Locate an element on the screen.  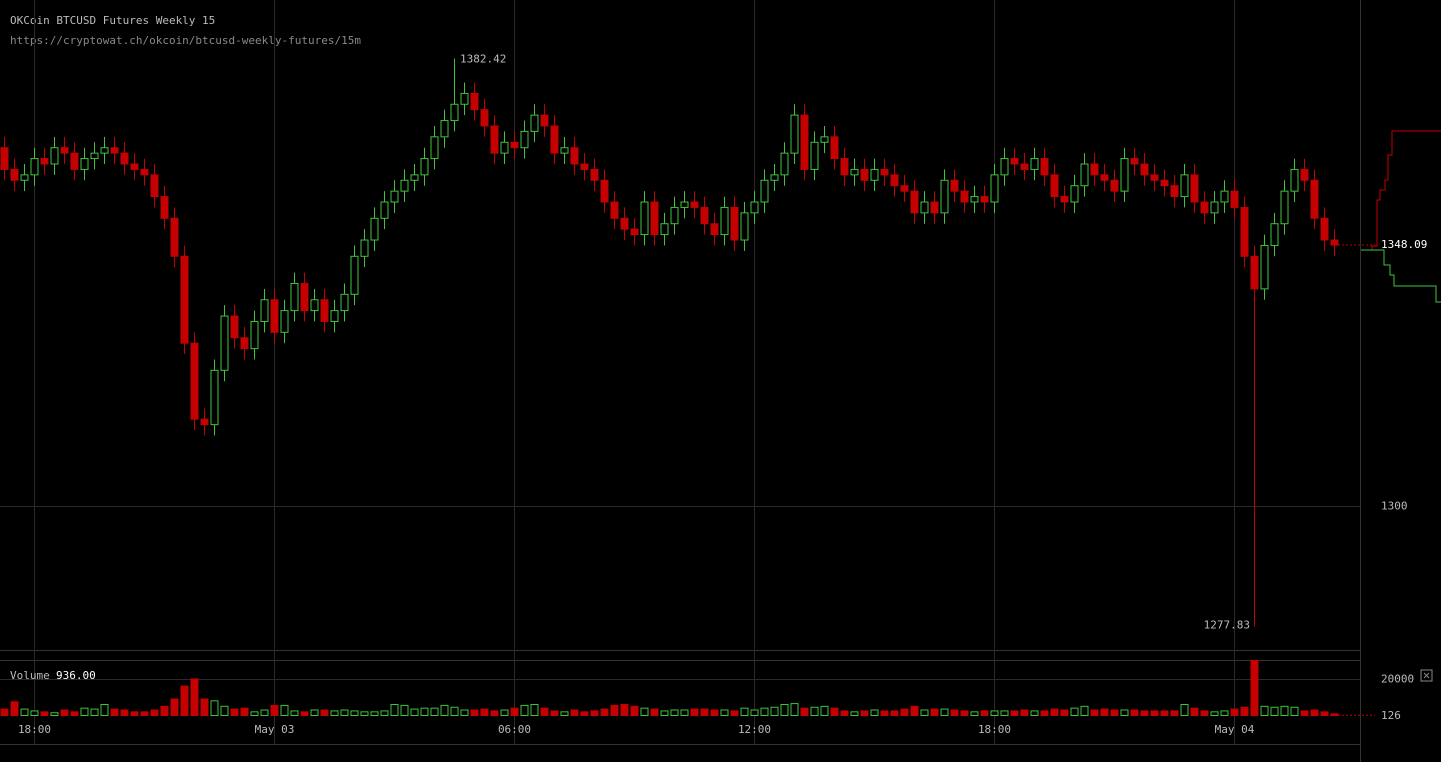
high-annotation: 1382.42 is located at coordinates (483, 59).